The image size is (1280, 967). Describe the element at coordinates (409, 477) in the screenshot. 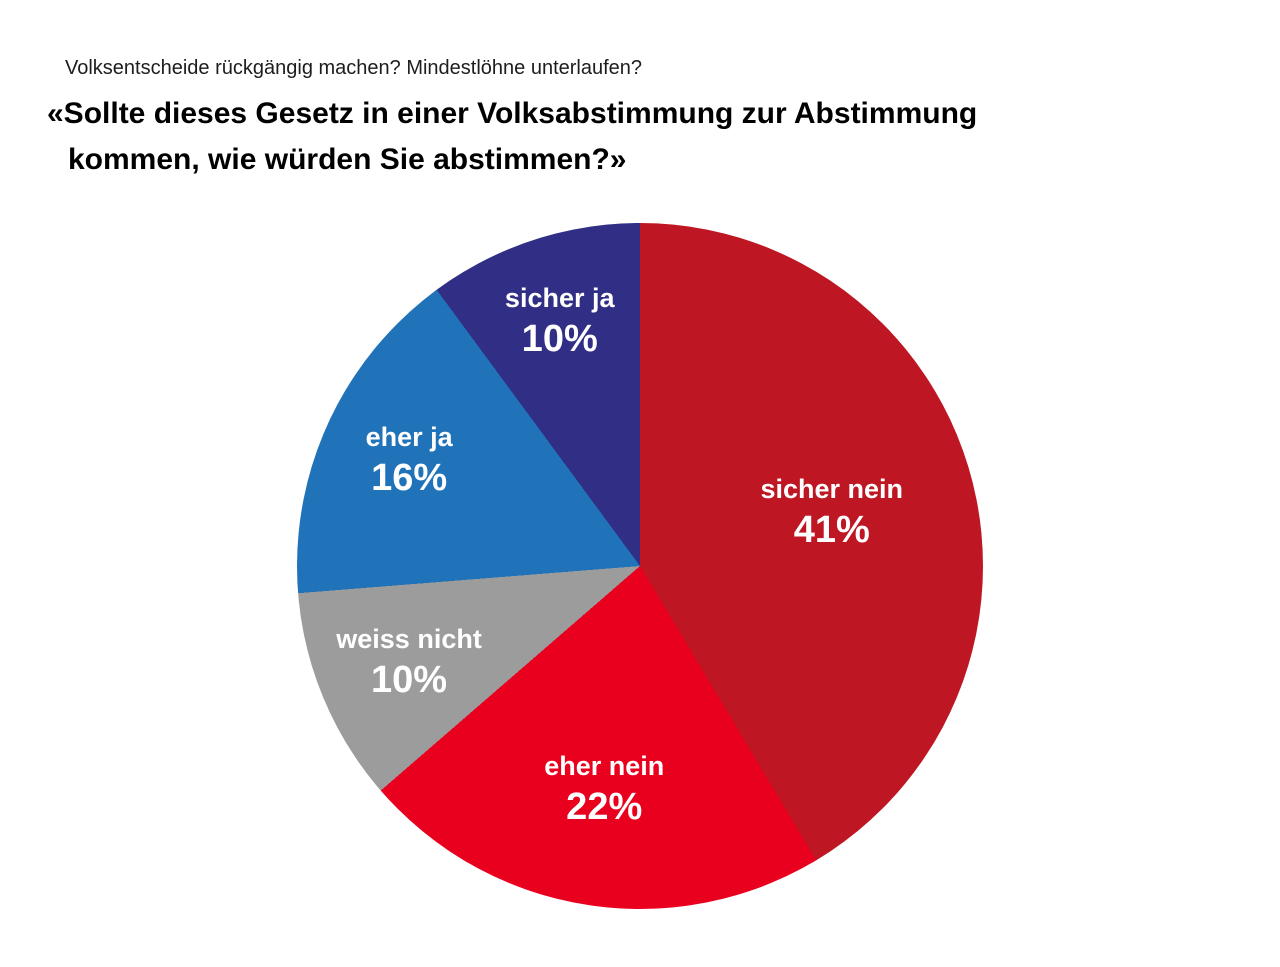

I see `slice-percentage: 16%` at that location.